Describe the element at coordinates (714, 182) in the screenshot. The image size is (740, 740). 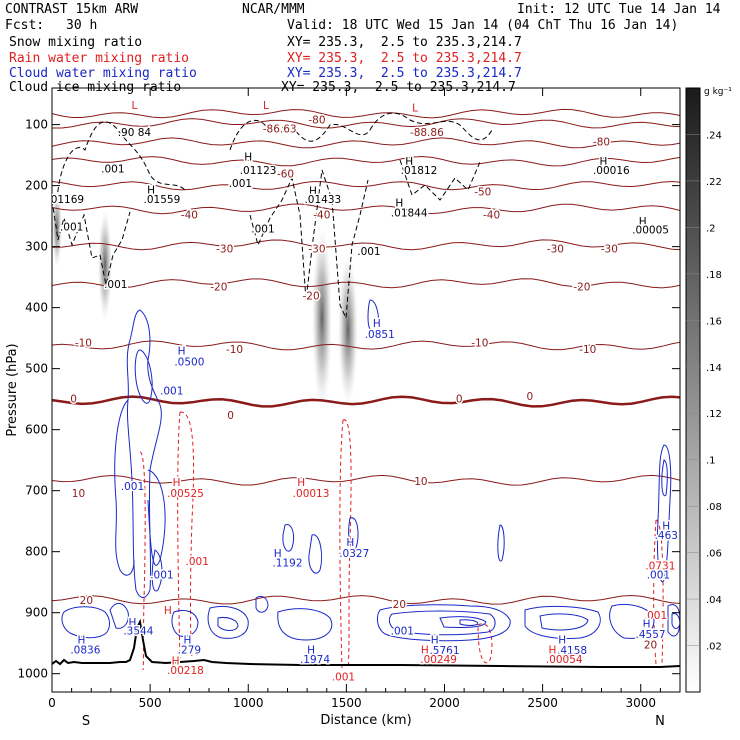
I see `colorbar-tick-label: .22` at that location.